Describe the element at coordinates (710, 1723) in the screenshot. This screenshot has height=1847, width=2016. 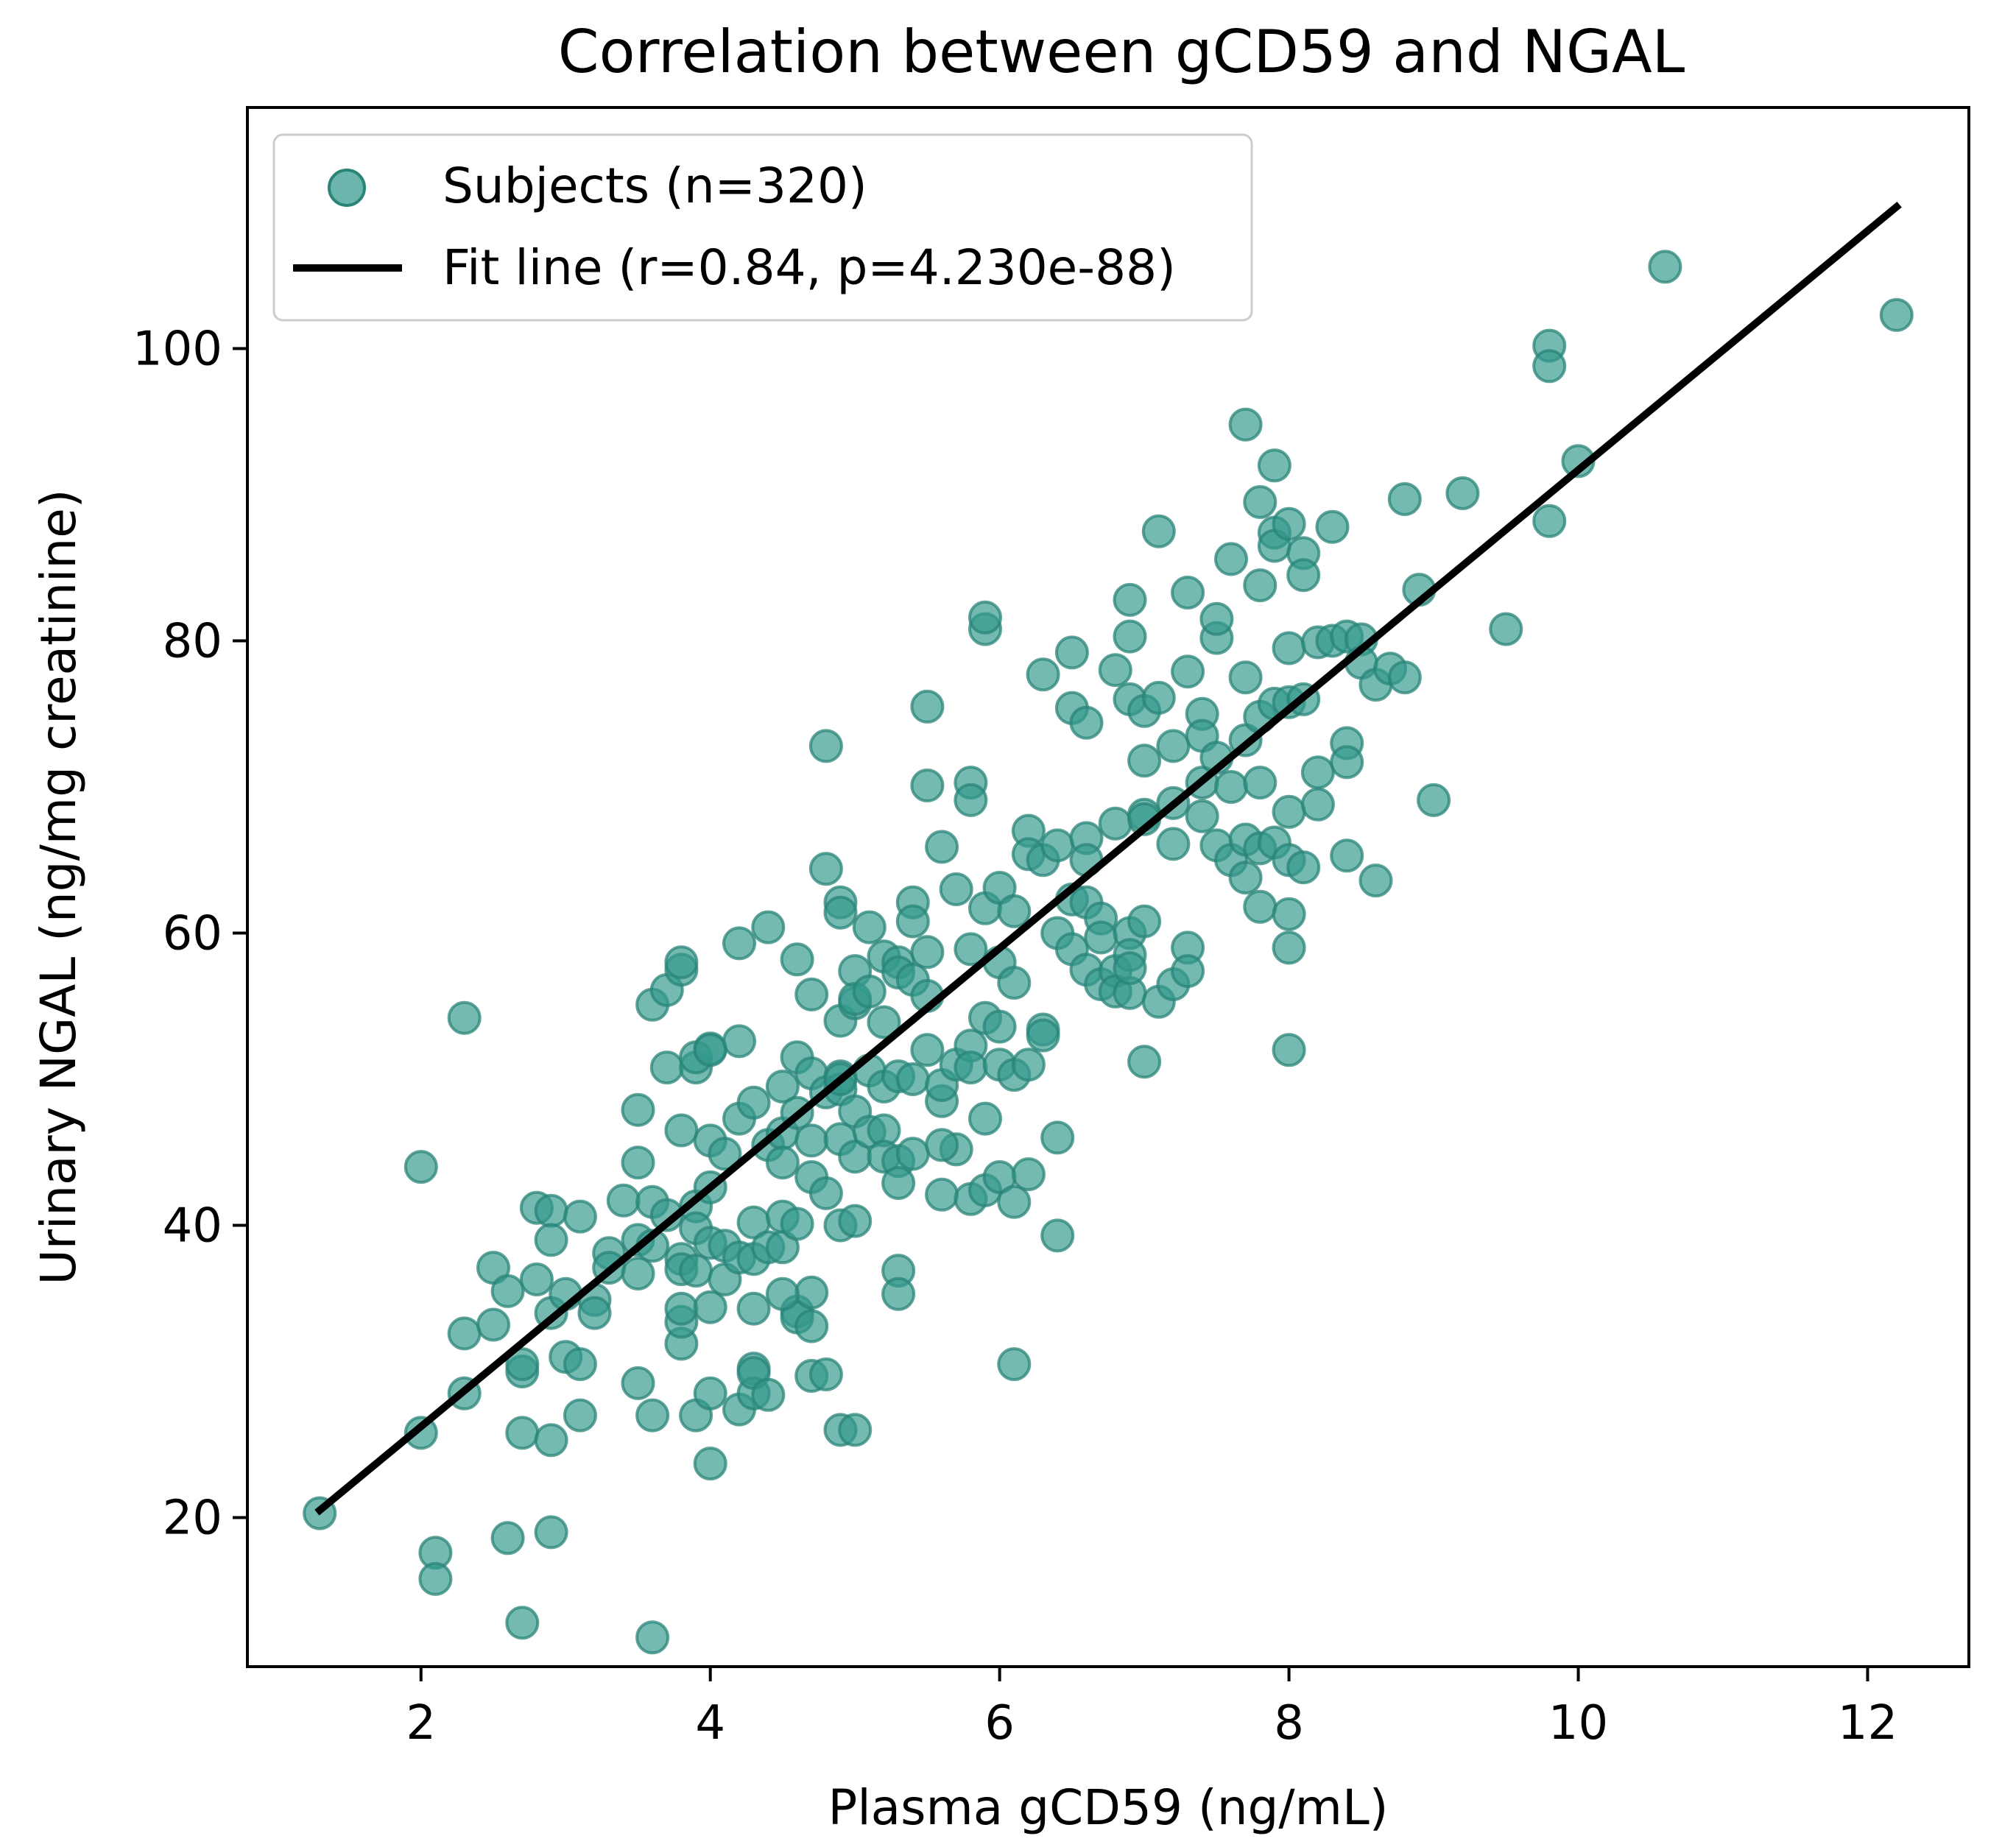
I see `x-tick-label: 4` at that location.